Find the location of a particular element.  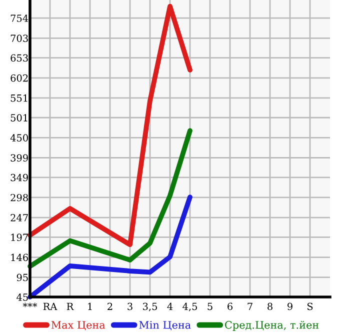

x-tick-label: 1 is located at coordinates (90, 306).